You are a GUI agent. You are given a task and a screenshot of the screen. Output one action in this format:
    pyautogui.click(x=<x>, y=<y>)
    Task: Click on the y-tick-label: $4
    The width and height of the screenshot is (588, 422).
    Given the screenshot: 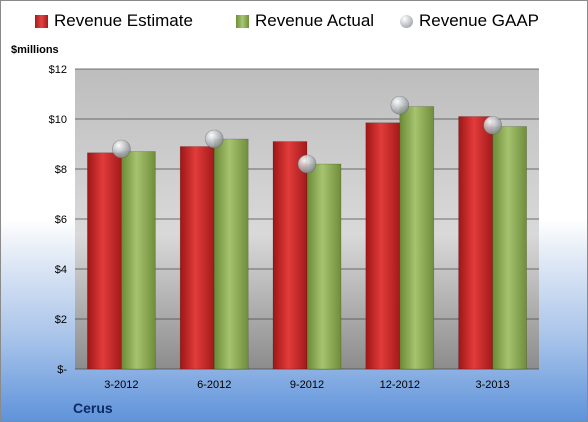 What is the action you would take?
    pyautogui.click(x=61, y=270)
    